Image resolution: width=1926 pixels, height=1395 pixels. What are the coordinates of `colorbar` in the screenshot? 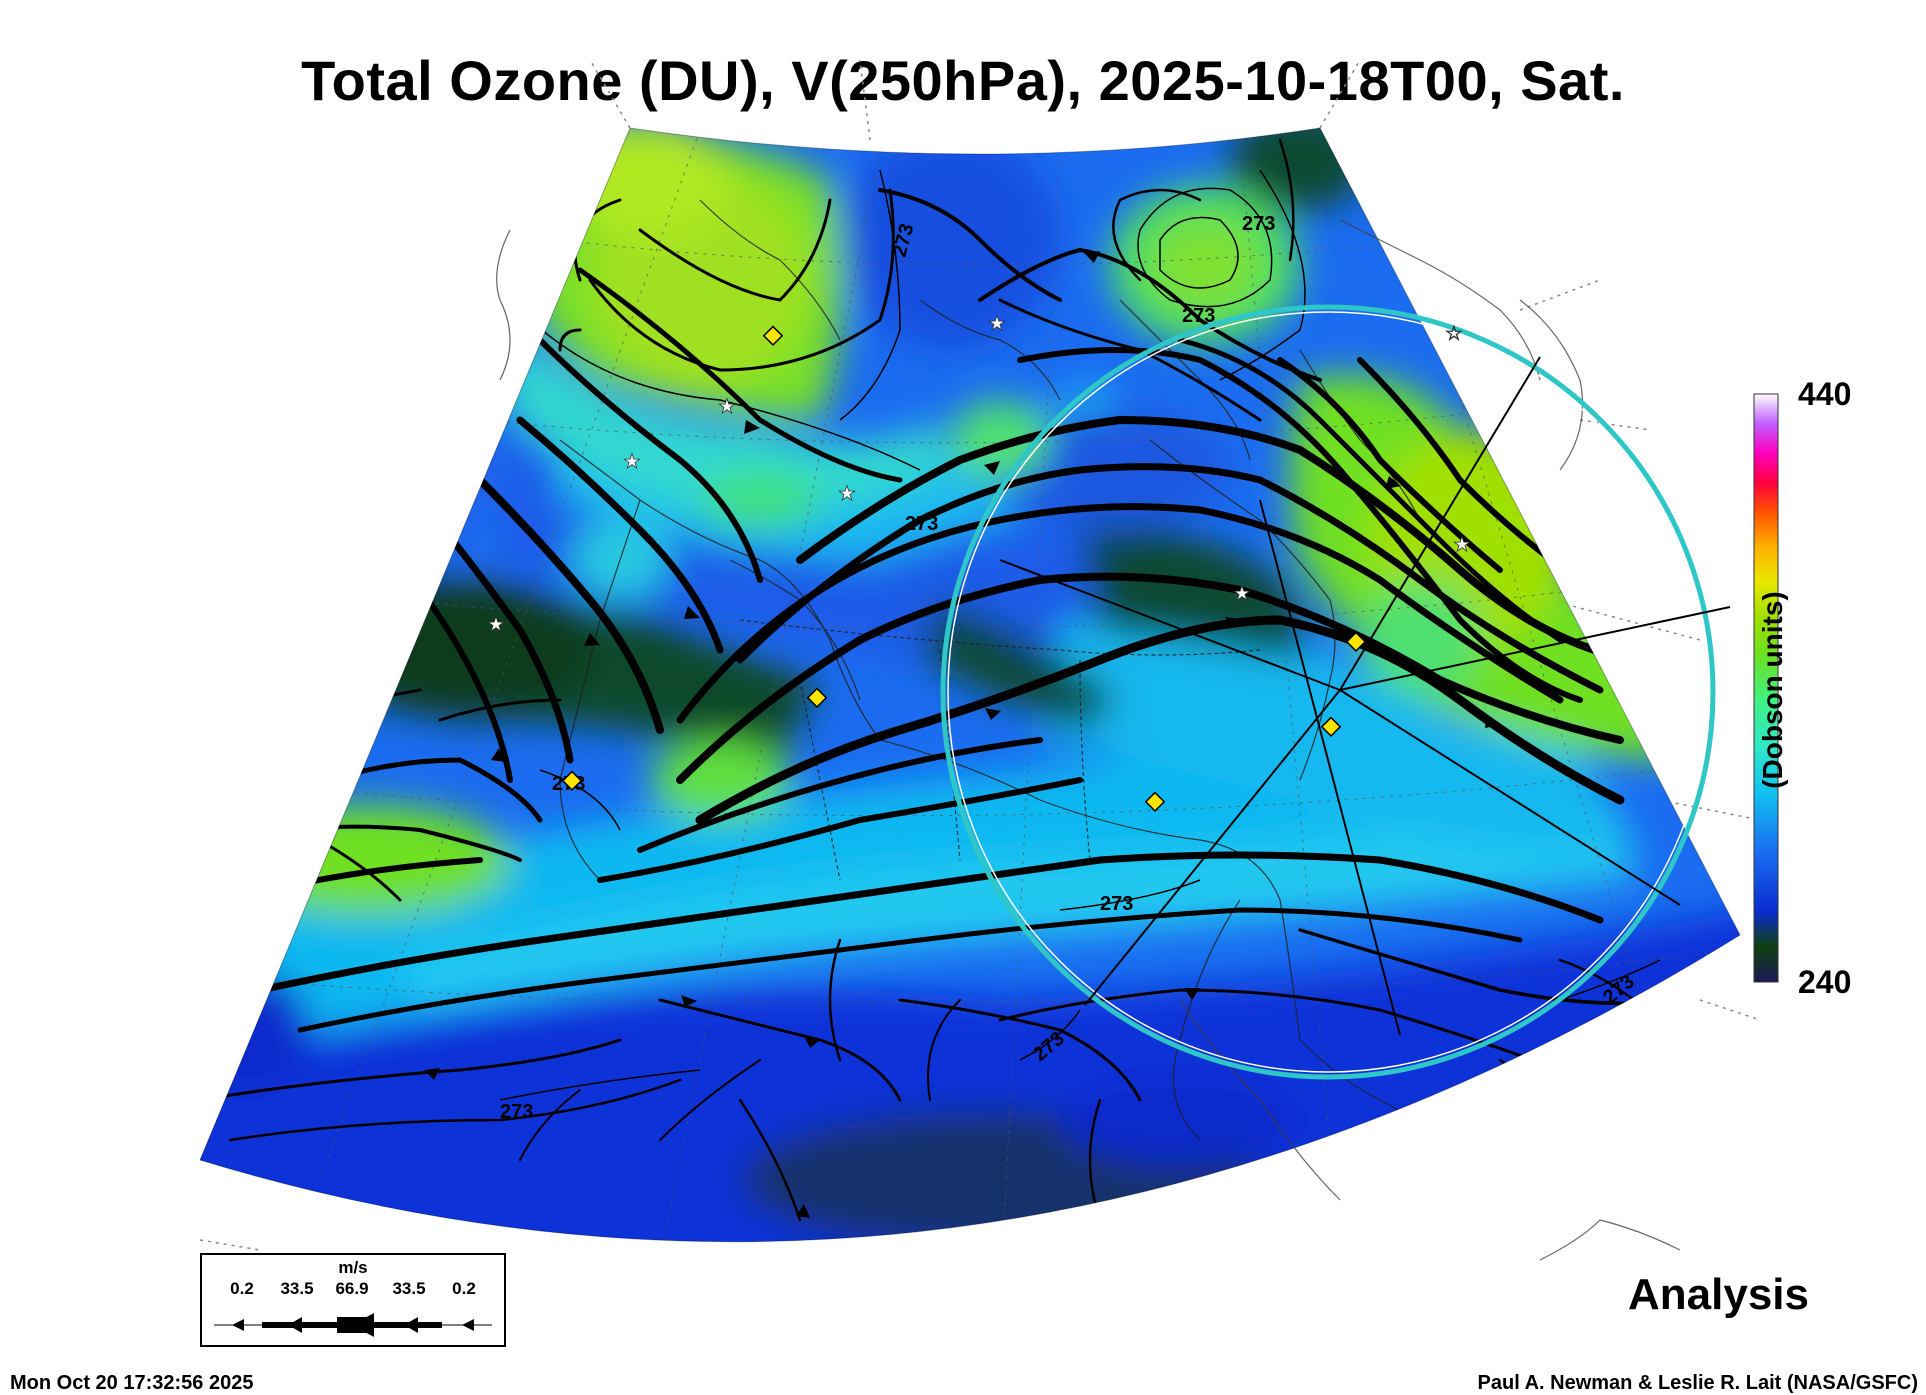 It's located at (1766, 688).